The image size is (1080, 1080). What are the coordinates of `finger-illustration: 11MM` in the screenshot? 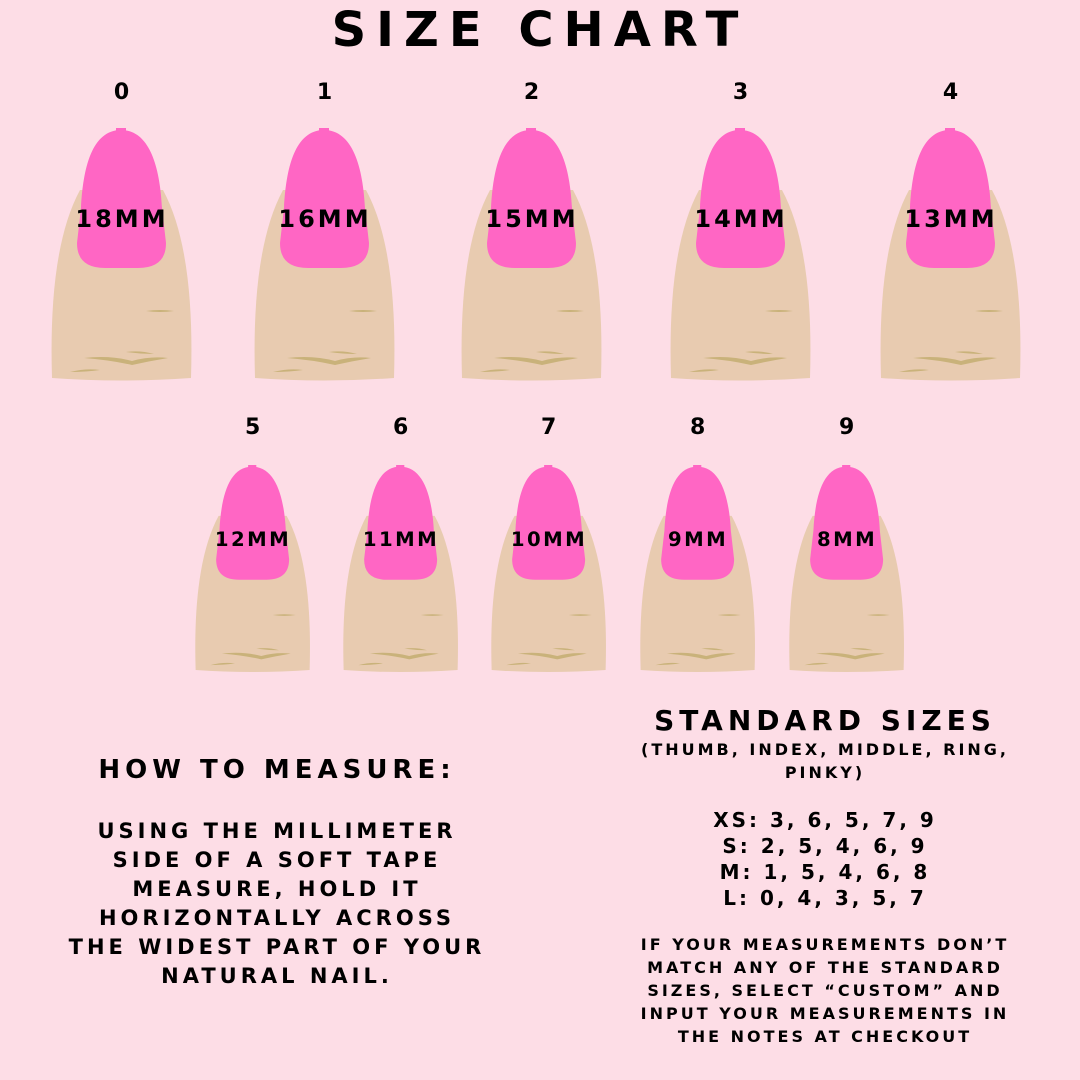 It's located at (400, 569).